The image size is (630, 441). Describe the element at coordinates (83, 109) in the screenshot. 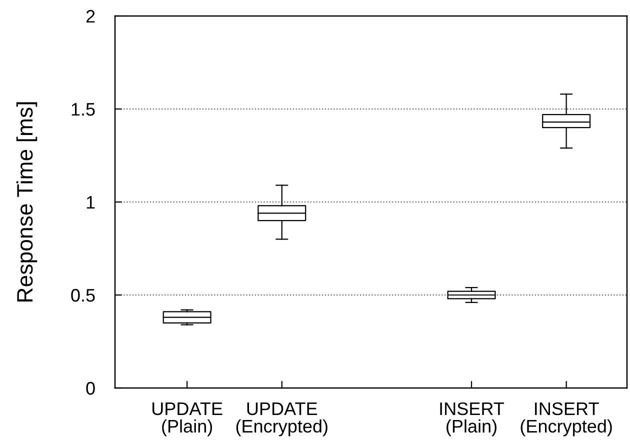

I see `y-tick-label: 1.5` at that location.